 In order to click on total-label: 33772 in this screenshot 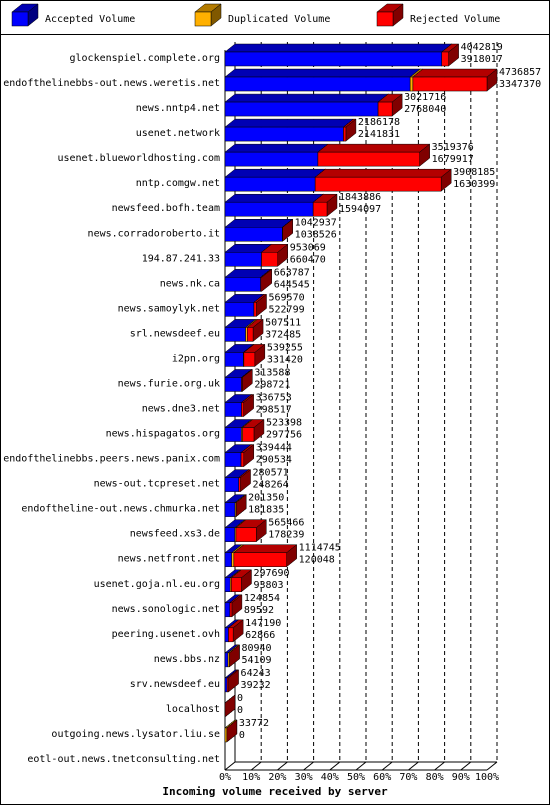, I will do `click(254, 723)`.